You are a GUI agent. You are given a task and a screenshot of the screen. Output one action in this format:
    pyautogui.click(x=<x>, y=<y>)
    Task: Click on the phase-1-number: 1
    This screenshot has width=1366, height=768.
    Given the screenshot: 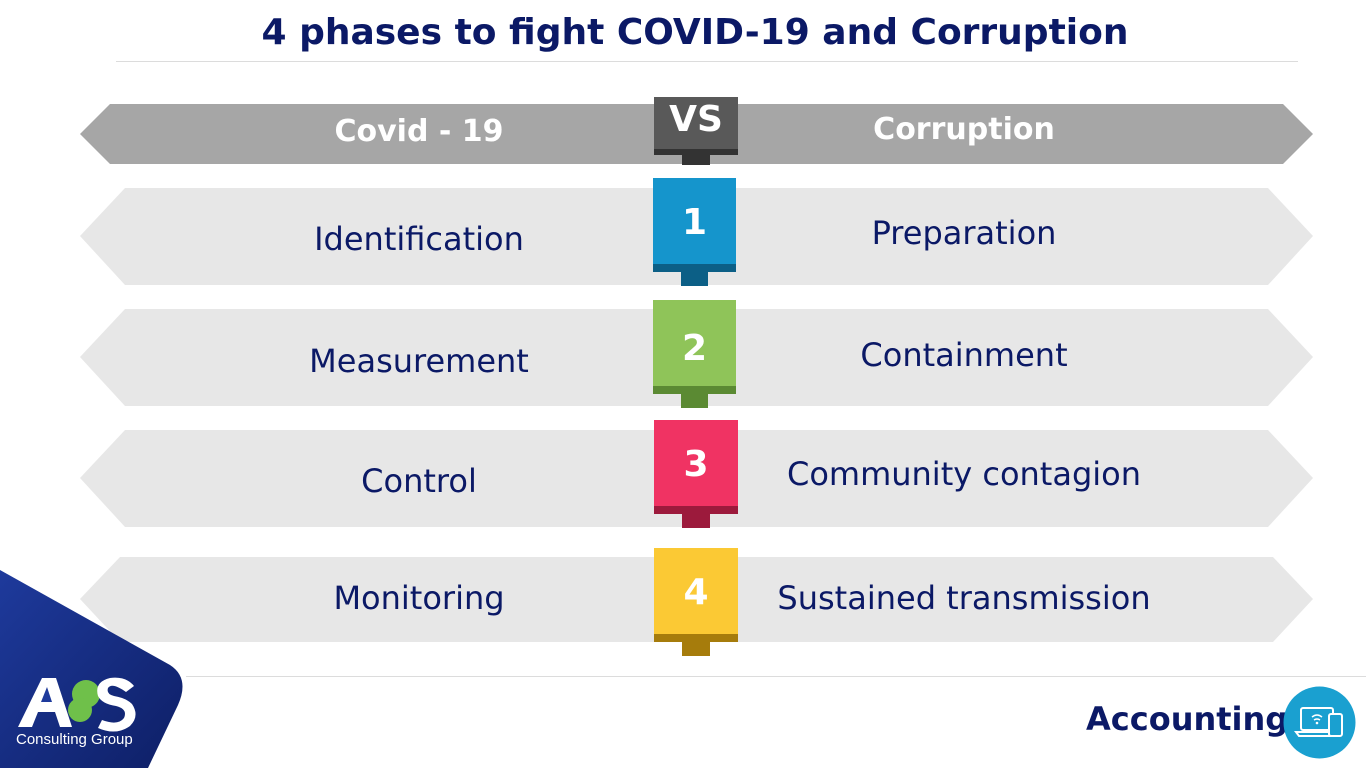 What is the action you would take?
    pyautogui.click(x=694, y=222)
    